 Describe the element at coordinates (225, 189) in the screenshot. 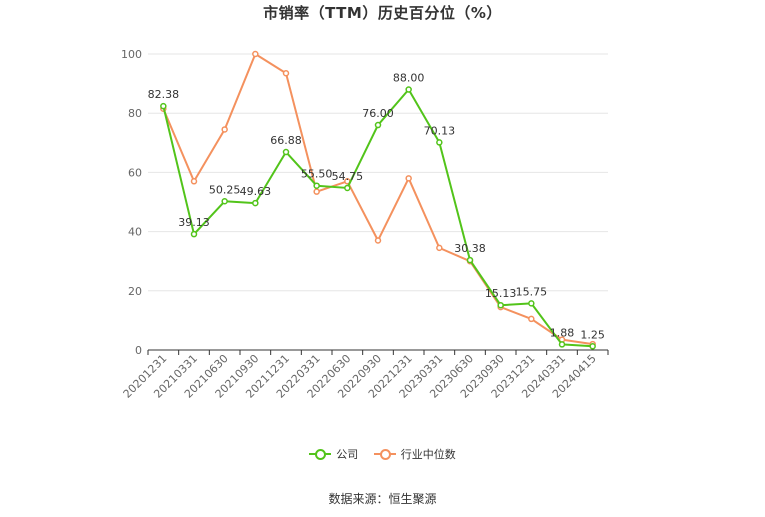

I see `data-label-company: 50.25` at that location.